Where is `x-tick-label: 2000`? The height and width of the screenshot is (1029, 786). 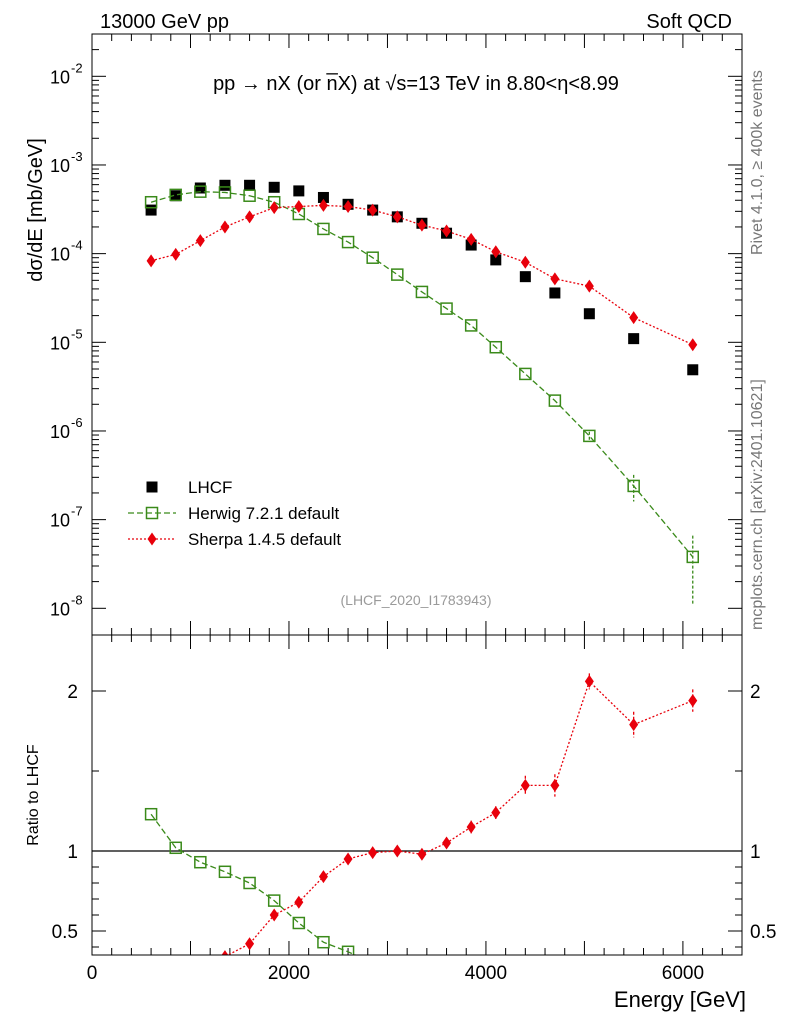 x-tick-label: 2000 is located at coordinates (289, 973).